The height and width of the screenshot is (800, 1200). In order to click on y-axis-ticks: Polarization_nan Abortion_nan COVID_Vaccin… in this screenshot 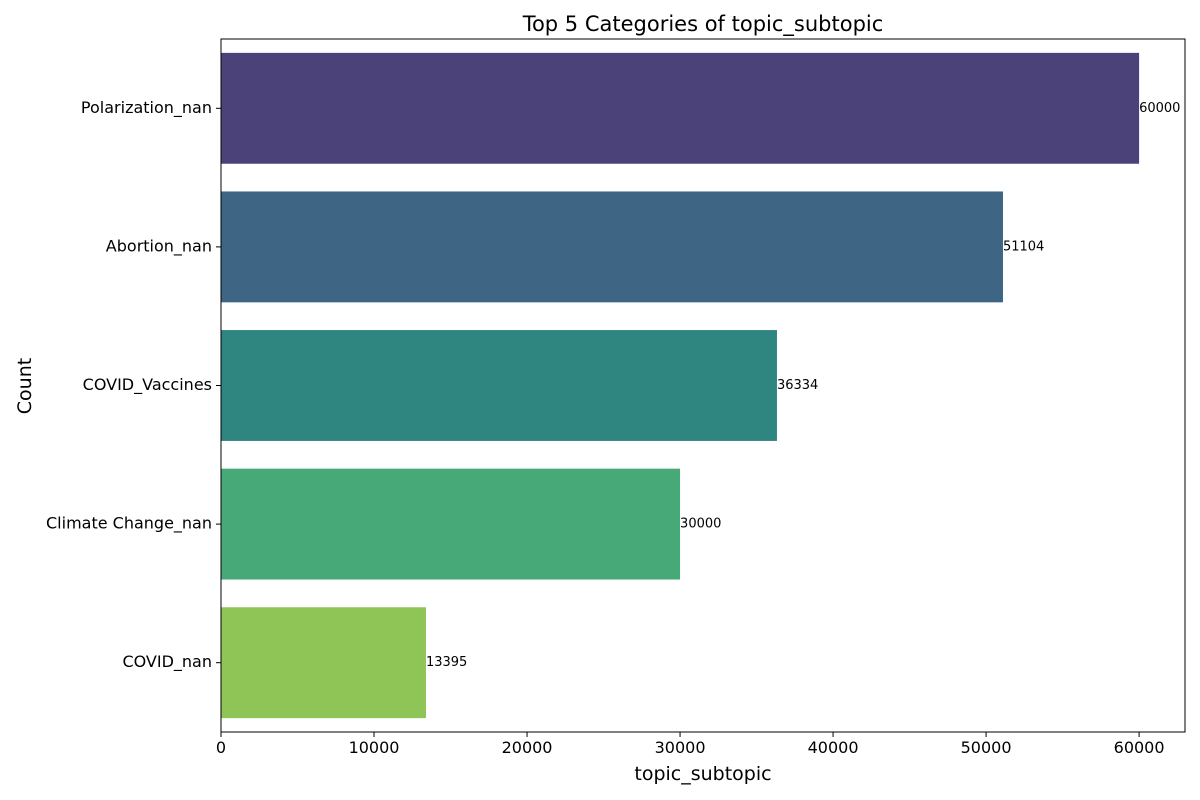, I will do `click(133, 385)`.